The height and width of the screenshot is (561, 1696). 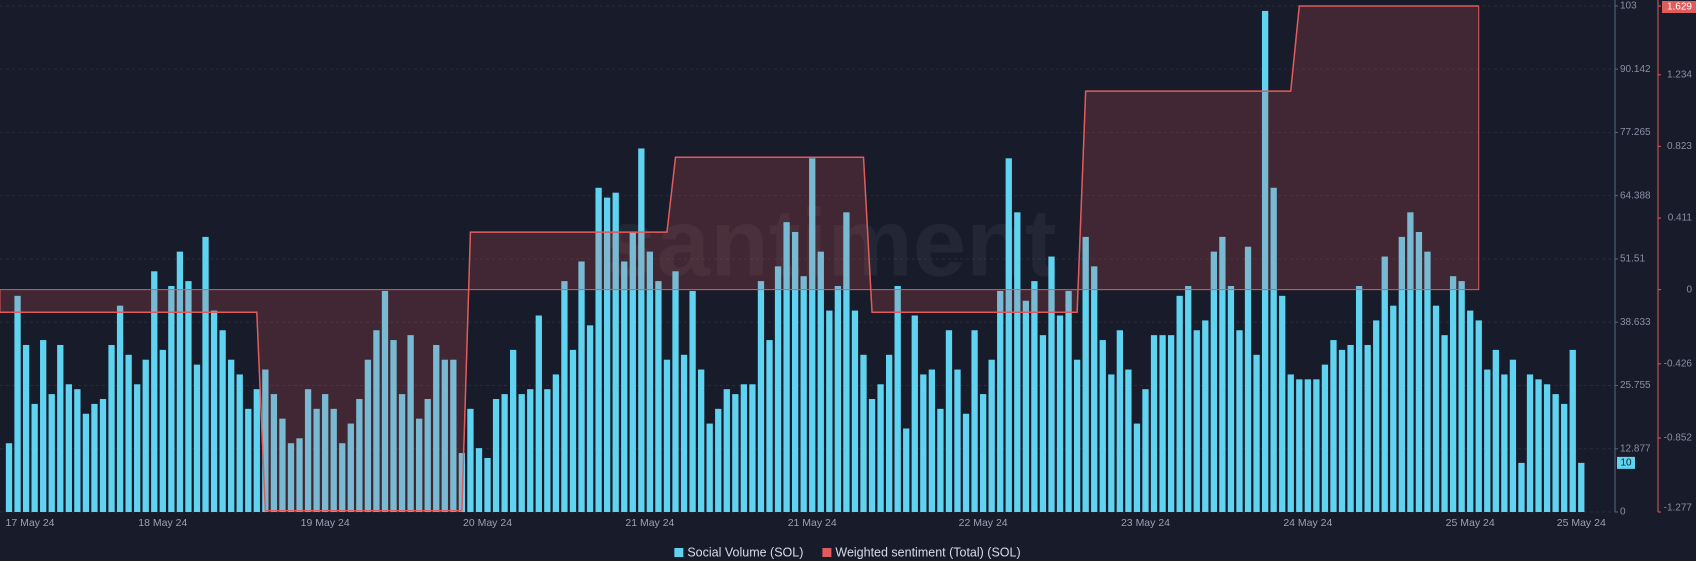 I want to click on y2-tick-label: 1.234, so click(x=1679, y=74).